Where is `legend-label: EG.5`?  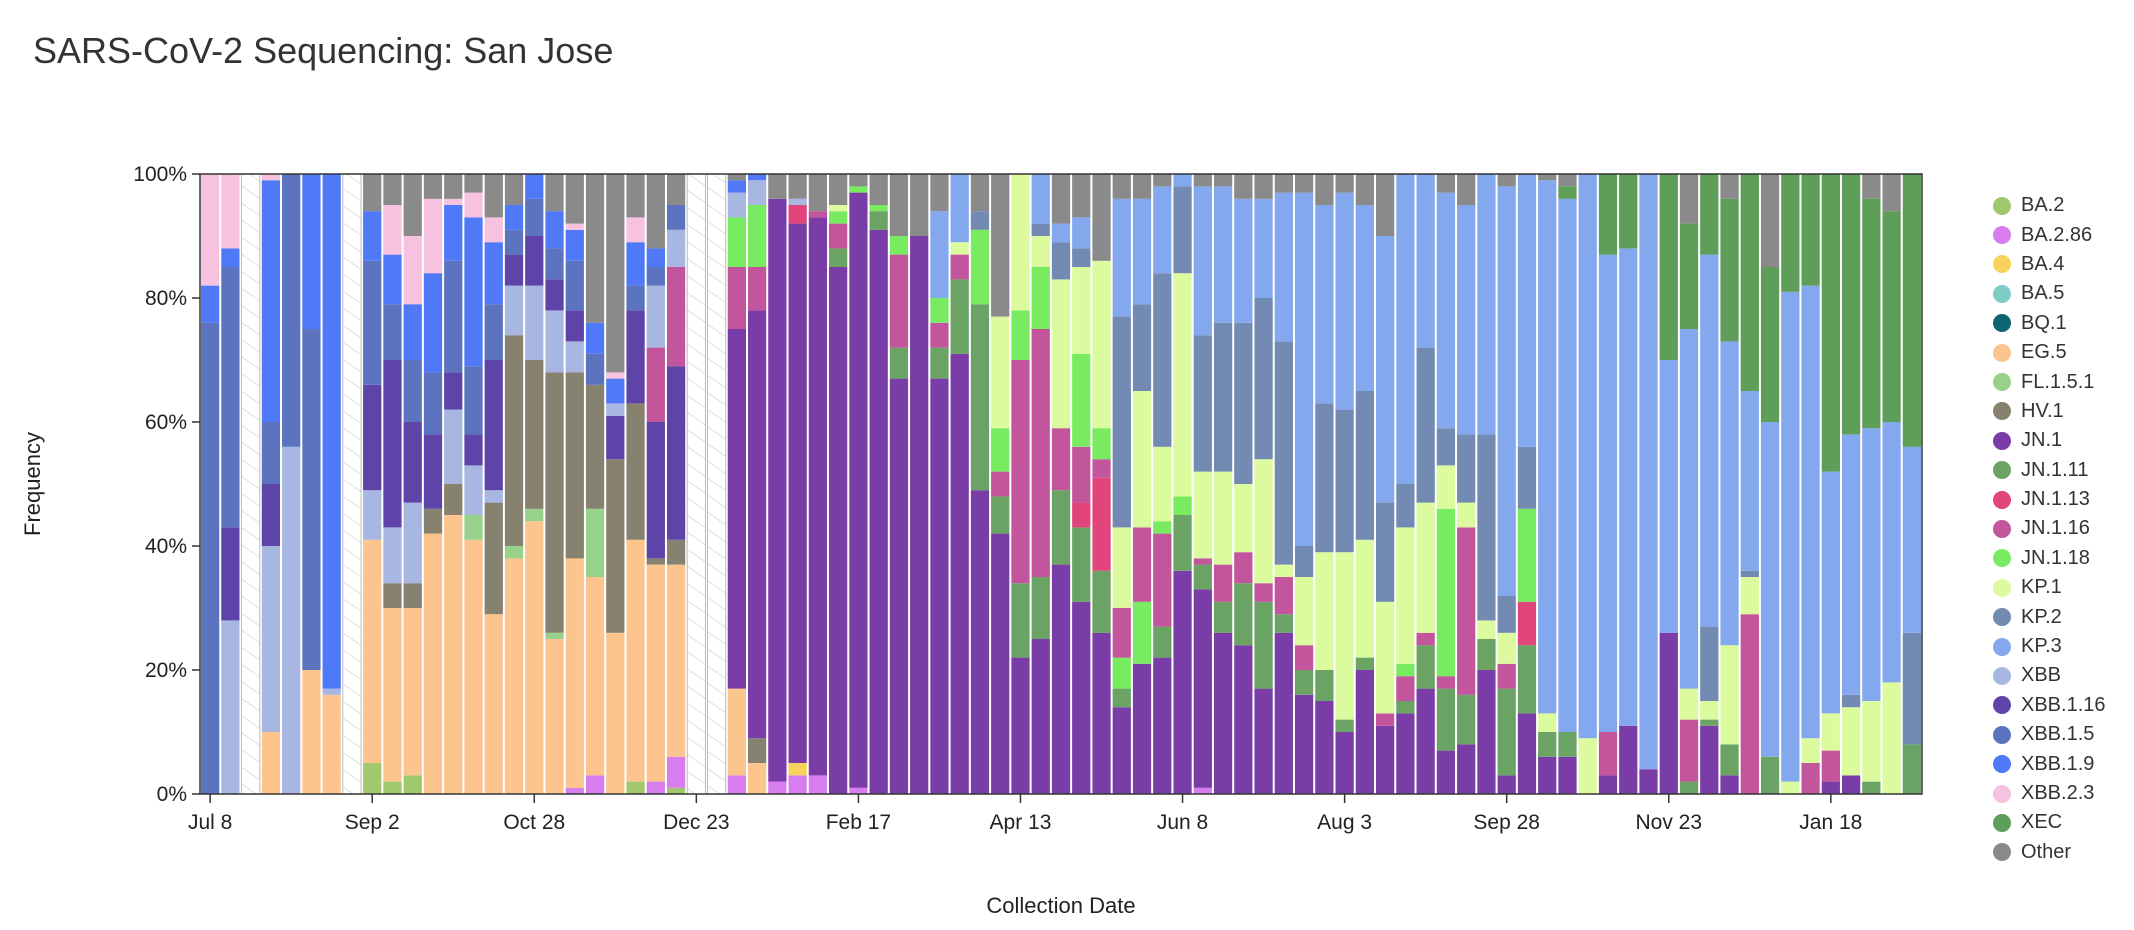 legend-label: EG.5 is located at coordinates (2044, 352).